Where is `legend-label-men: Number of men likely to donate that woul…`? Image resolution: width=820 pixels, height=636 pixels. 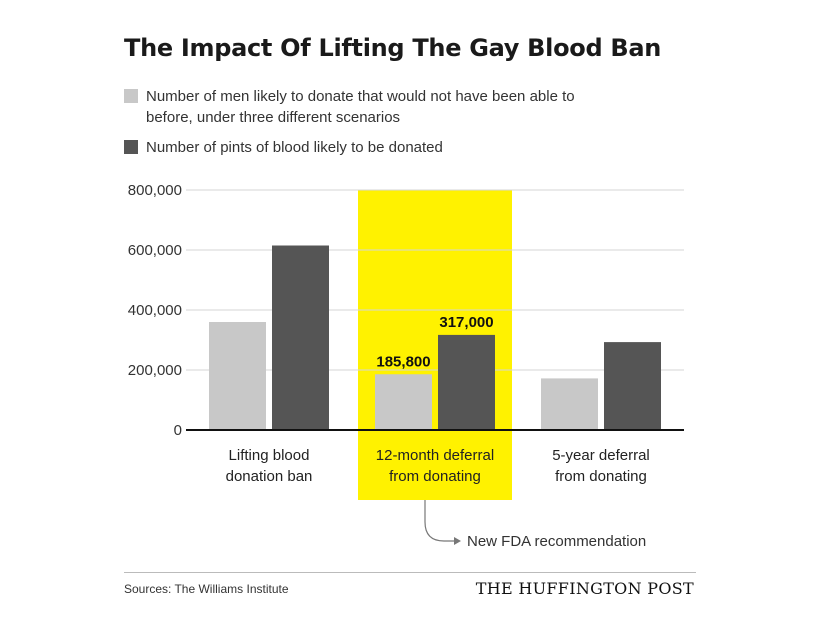
legend-label-men: Number of men likely to donate that woul… is located at coordinates (360, 107).